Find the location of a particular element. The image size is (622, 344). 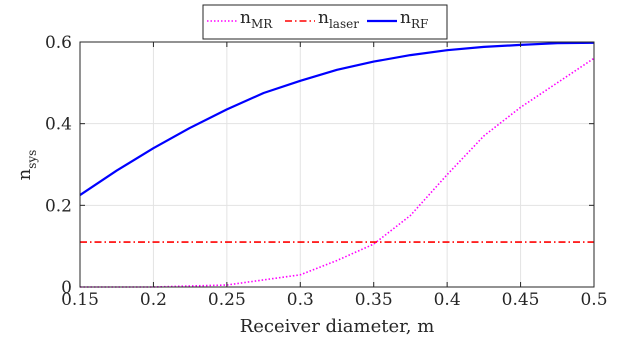

y-tick-label: 0.2 is located at coordinates (58, 206).